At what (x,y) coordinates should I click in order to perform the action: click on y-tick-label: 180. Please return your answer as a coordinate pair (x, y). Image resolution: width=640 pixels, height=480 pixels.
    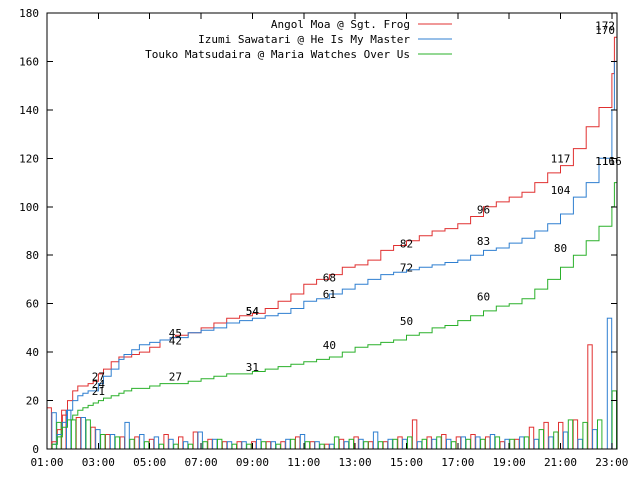
    Looking at the image, I should click on (29, 13).